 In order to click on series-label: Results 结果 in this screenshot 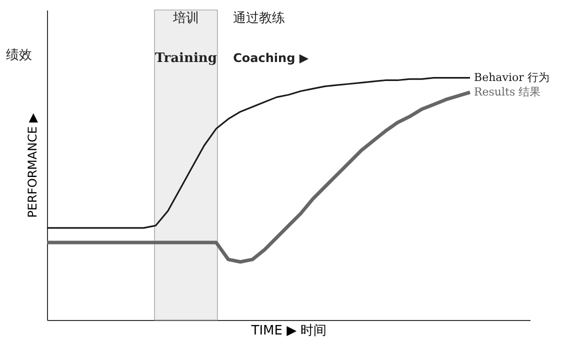, I will do `click(507, 91)`.